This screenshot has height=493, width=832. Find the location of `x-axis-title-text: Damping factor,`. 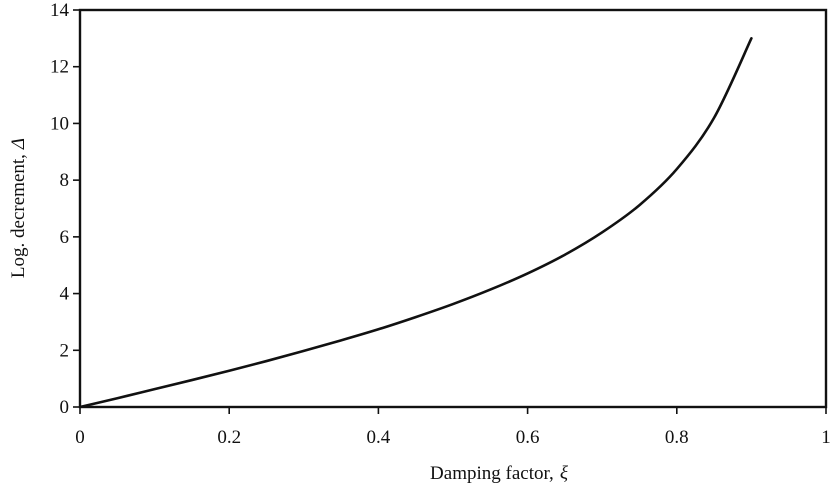

x-axis-title-text: Damping factor, is located at coordinates (492, 473).